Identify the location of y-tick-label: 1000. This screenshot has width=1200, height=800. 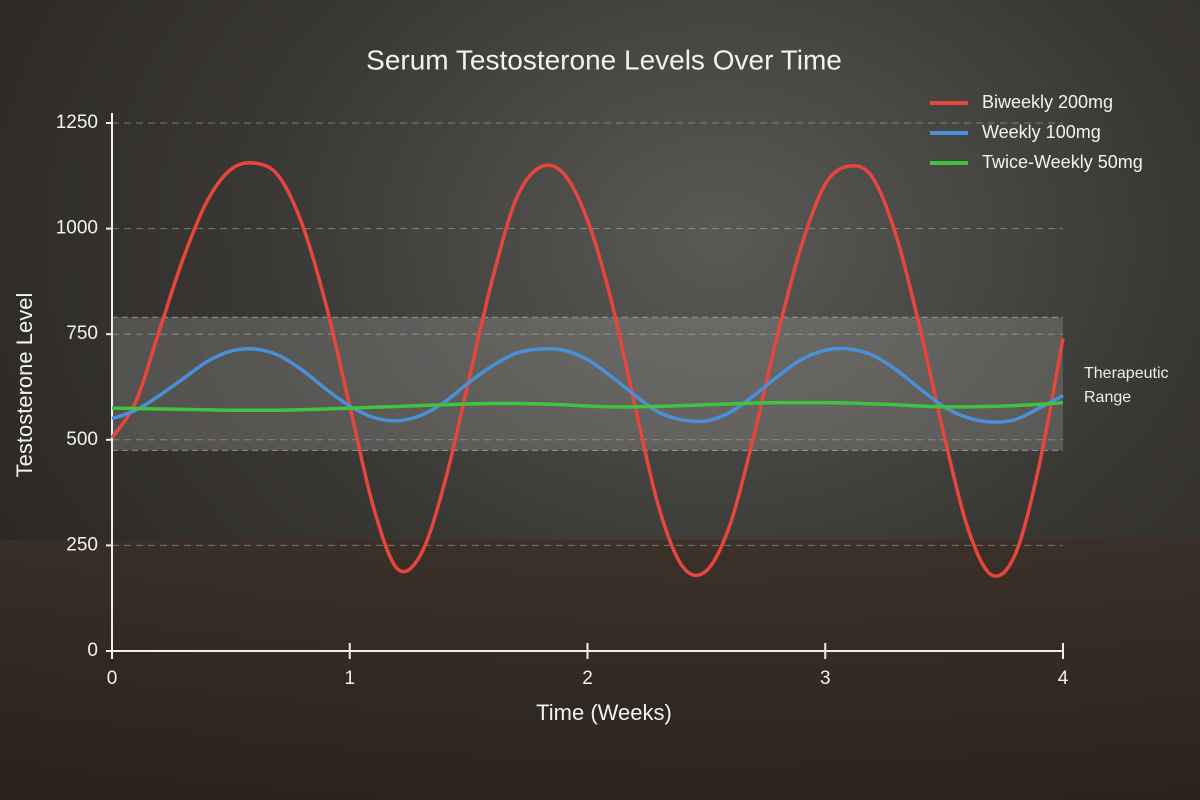
(77, 228).